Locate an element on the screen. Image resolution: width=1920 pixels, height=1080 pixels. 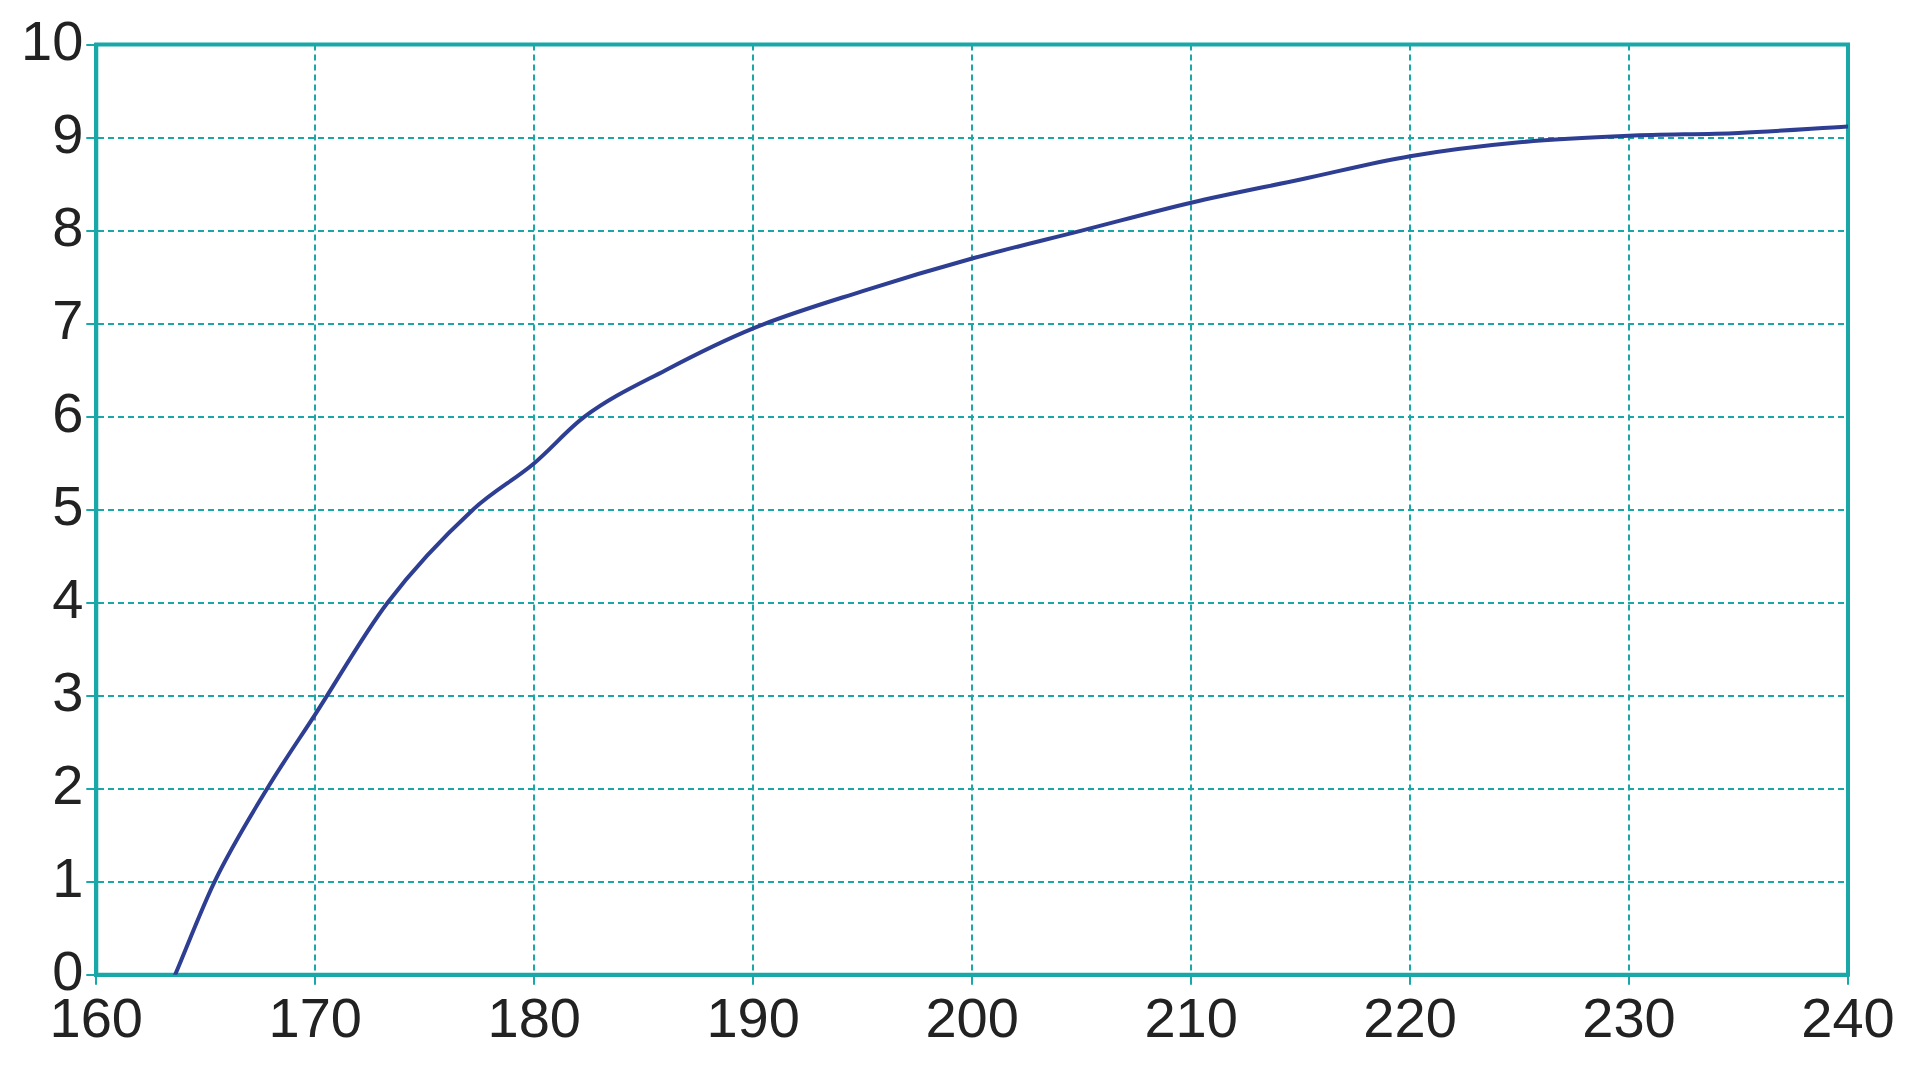
x-tick-label: 170 is located at coordinates (315, 1017).